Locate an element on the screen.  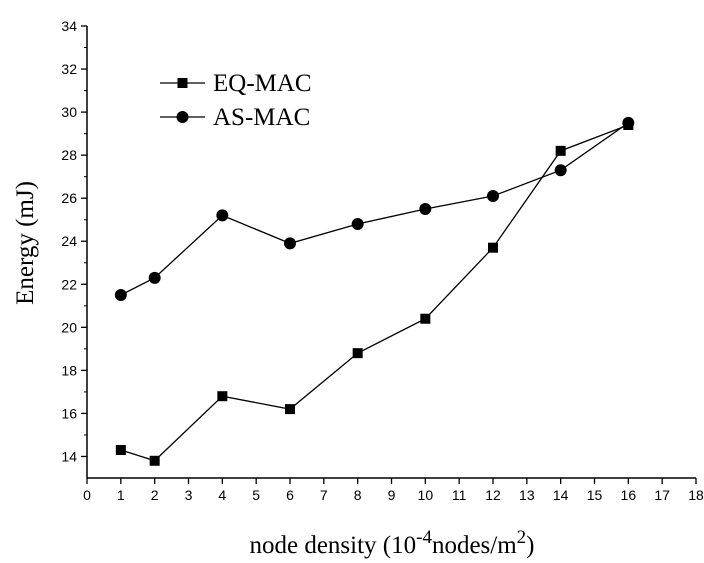
y-tick-label: 26 is located at coordinates (69, 198).